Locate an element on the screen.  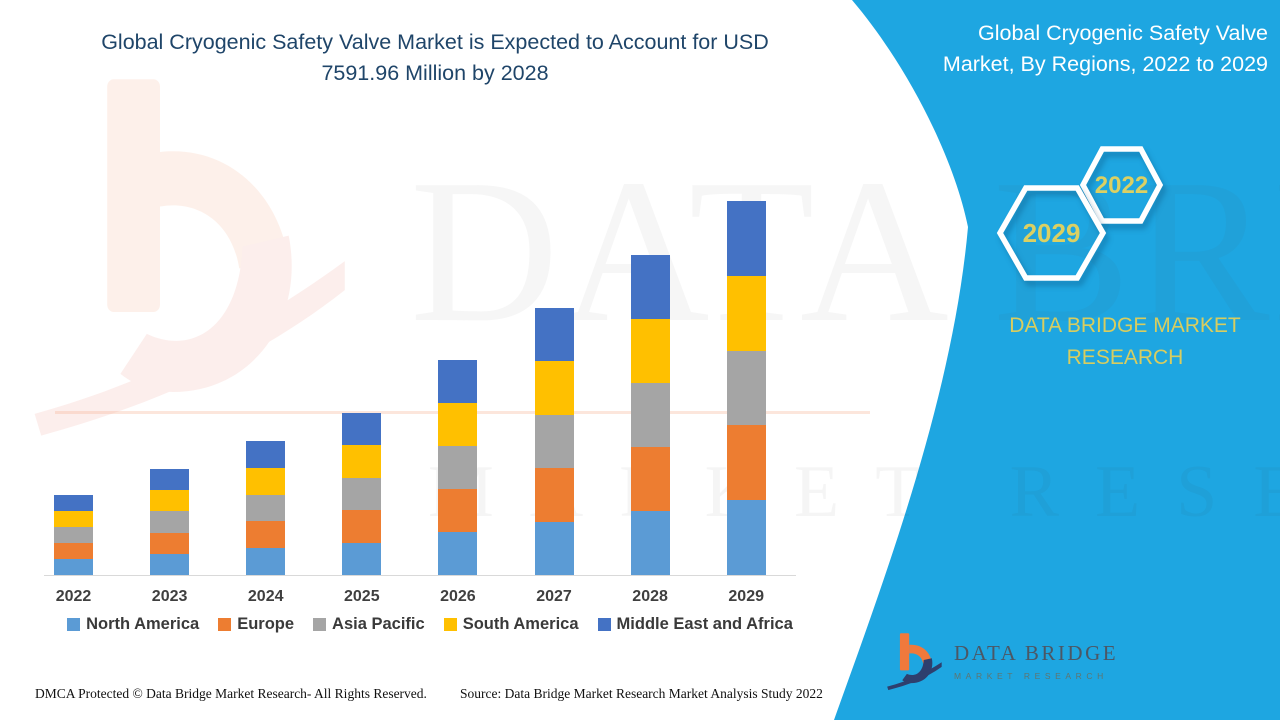
bar-2025 is located at coordinates (362, 494).